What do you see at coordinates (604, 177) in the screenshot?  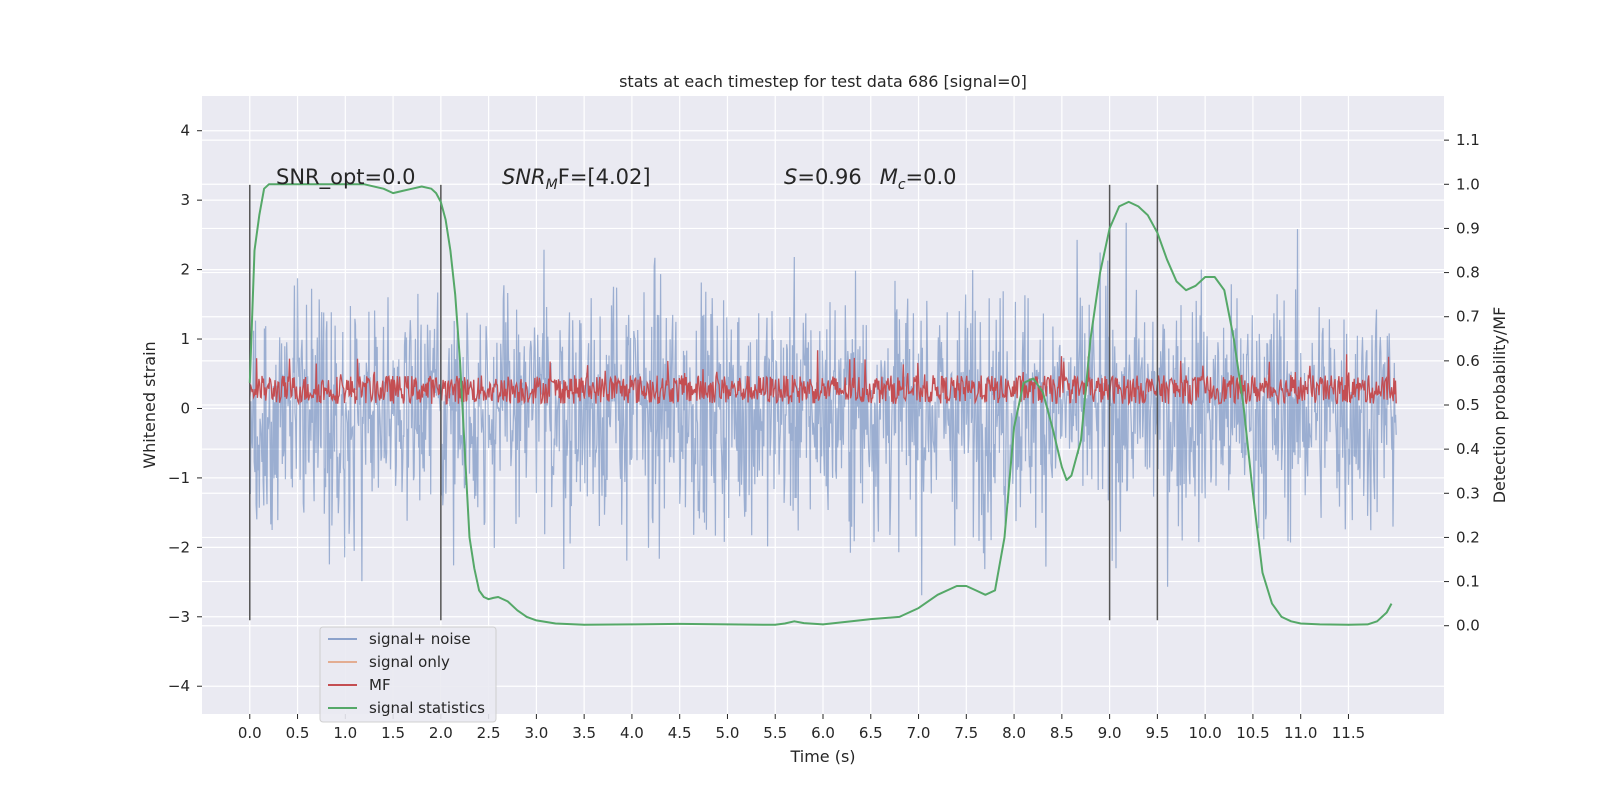 I see `snr-mf-suffix: F=[4.02]` at bounding box center [604, 177].